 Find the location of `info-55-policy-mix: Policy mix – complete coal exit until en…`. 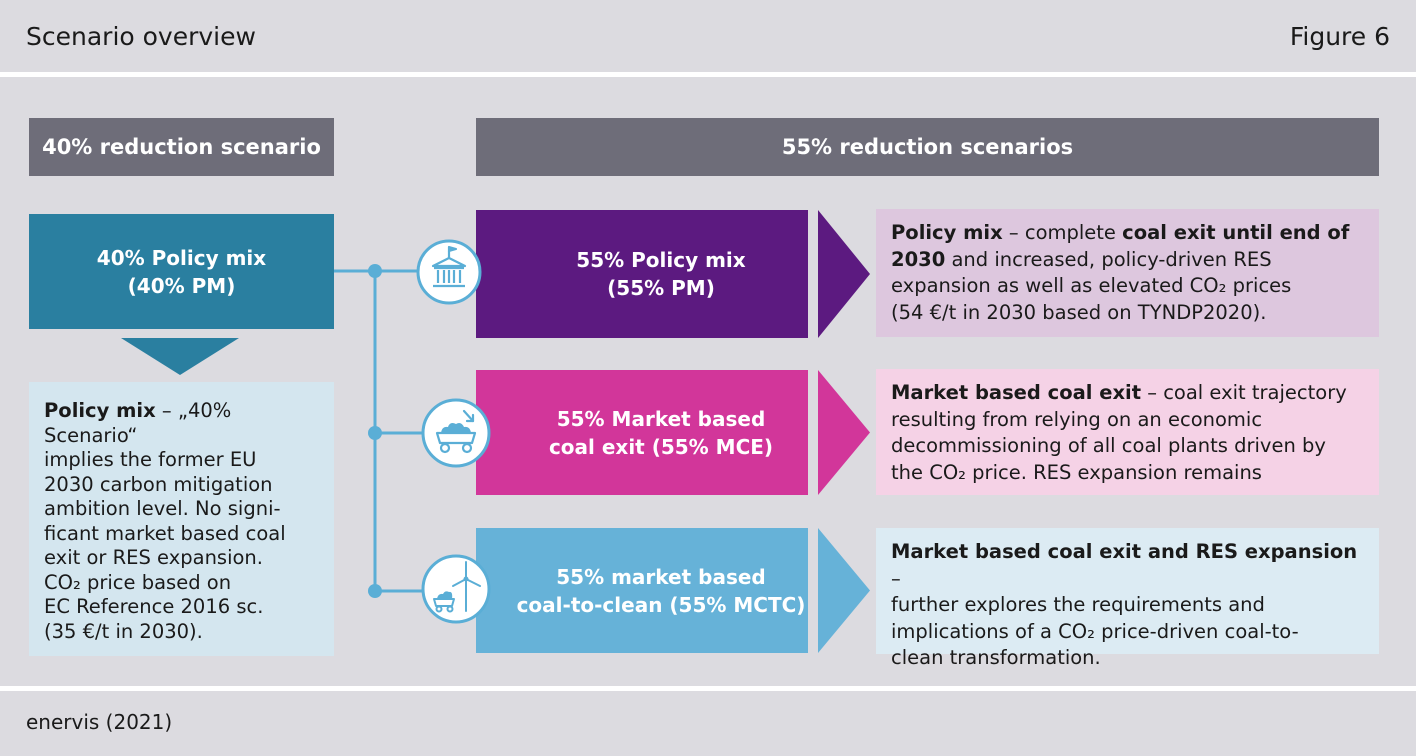

info-55-policy-mix: Policy mix – complete coal exit until en… is located at coordinates (1127, 273).